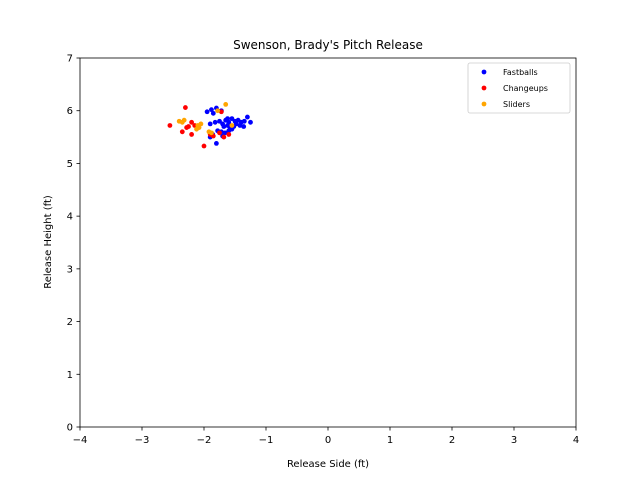  I want to click on chart-title: Swenson, Brady's Pitch Release, so click(328, 45).